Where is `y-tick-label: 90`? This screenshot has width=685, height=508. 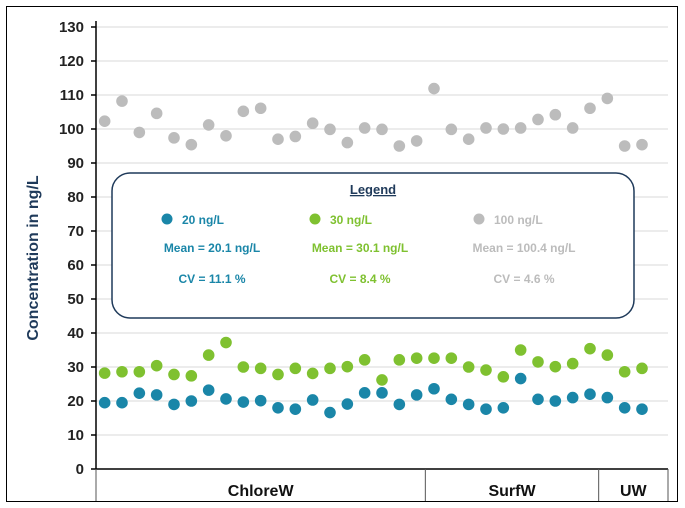
y-tick-label: 90 is located at coordinates (75, 163).